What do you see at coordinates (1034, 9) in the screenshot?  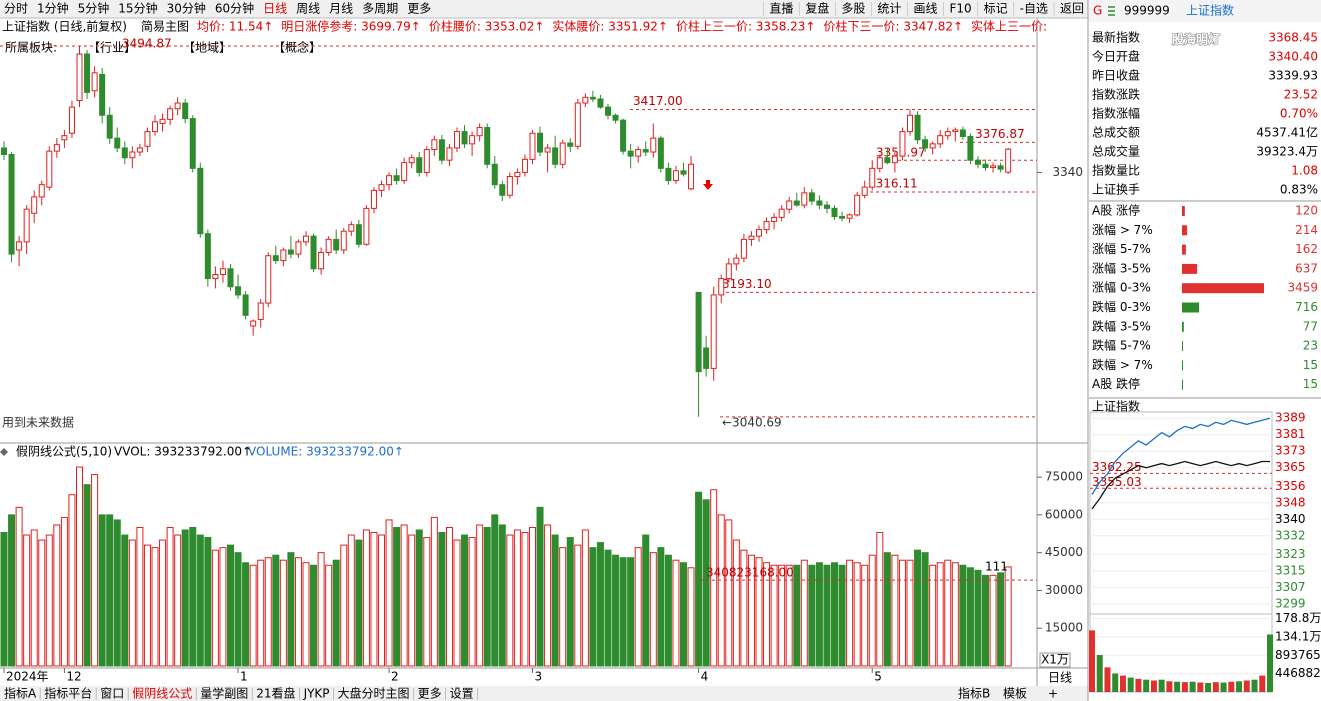 I see `toolbar-button: -自选` at bounding box center [1034, 9].